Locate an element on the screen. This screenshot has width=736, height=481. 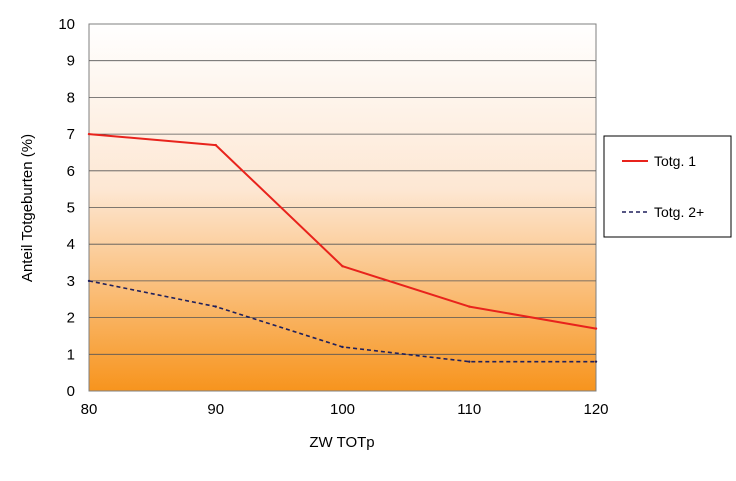
y-tick-label: 9 is located at coordinates (71, 61).